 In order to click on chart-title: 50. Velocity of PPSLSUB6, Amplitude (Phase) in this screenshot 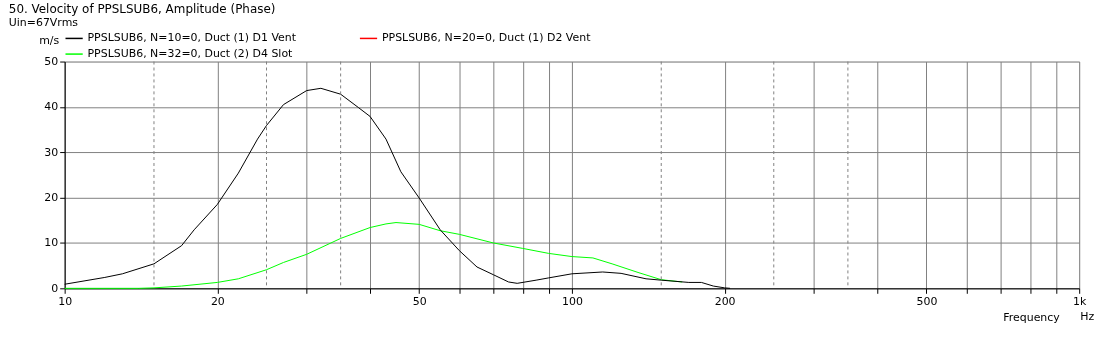, I will do `click(142, 8)`.